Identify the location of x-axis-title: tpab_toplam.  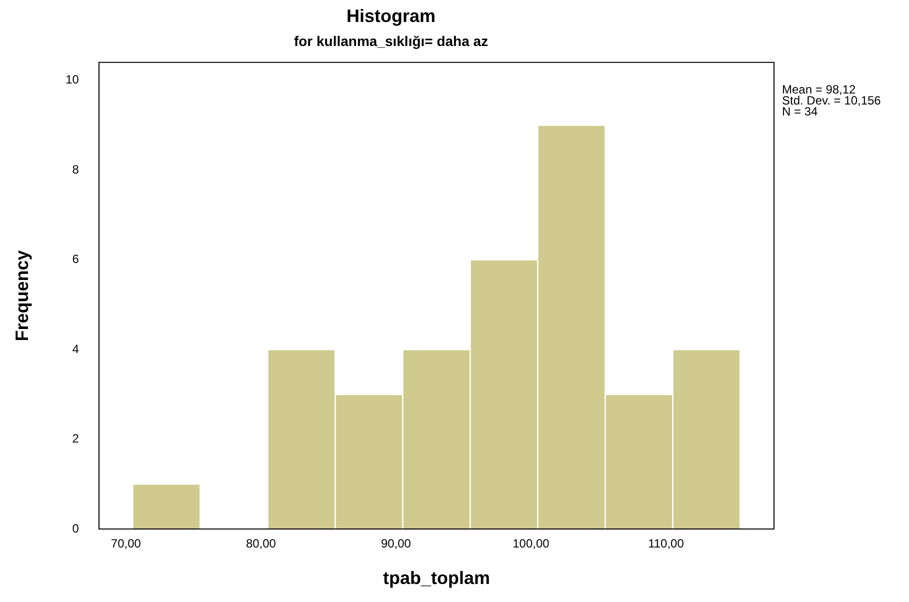
(436, 578).